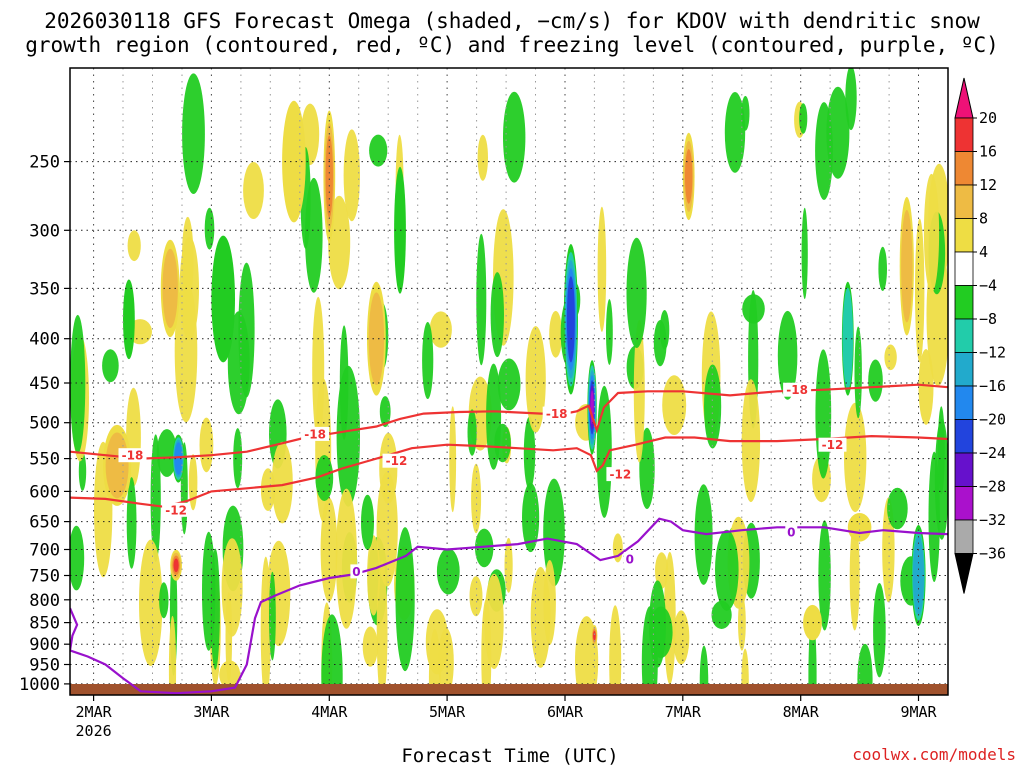 This screenshot has height=768, width=1024. Describe the element at coordinates (447, 712) in the screenshot. I see `x-tick-label: 5MAR` at that location.